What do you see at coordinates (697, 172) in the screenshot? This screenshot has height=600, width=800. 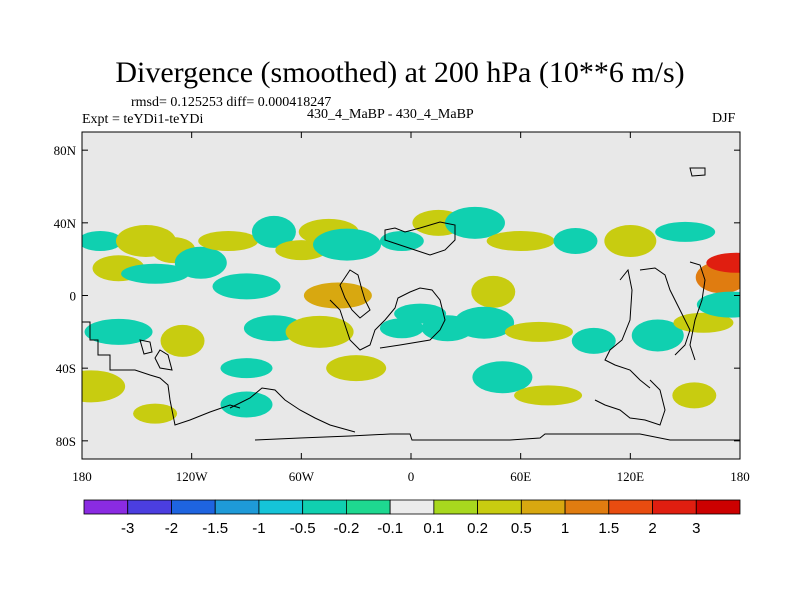 I see `coastline-north-america-islands` at bounding box center [697, 172].